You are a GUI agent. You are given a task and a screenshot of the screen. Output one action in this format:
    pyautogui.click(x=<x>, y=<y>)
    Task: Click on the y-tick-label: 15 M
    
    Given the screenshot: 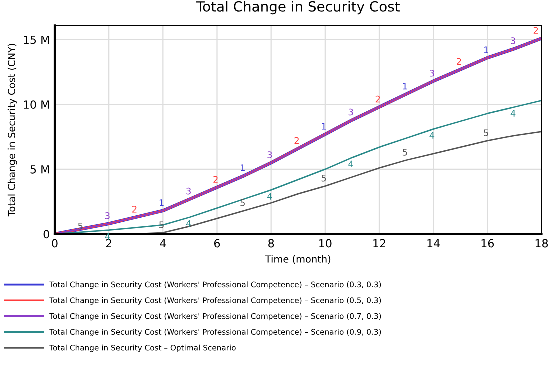 What is the action you would take?
    pyautogui.click(x=37, y=40)
    